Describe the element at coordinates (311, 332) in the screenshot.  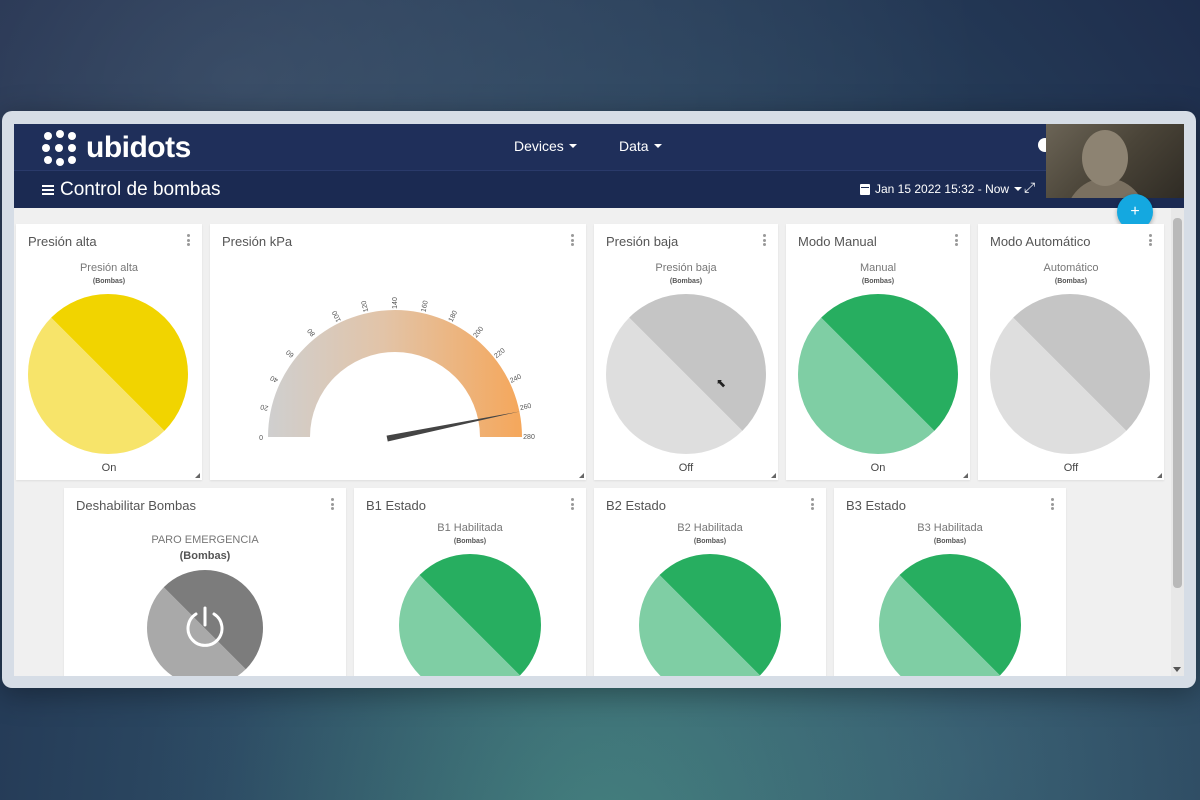
I see `gauge-tick-label: 80` at that location.